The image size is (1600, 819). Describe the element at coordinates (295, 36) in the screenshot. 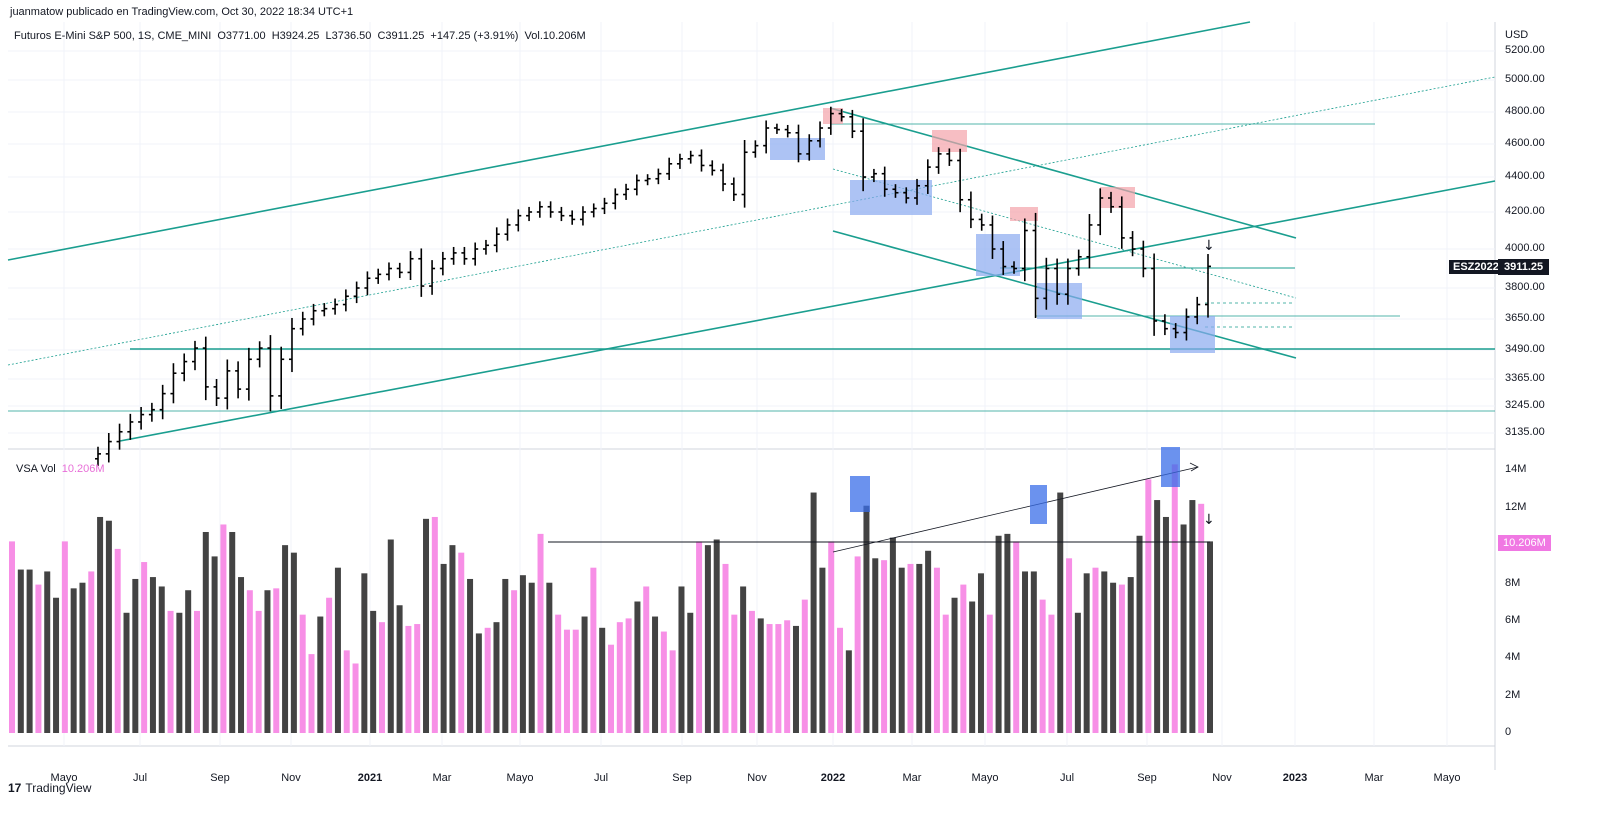

I see `high-value: H3924.25` at that location.